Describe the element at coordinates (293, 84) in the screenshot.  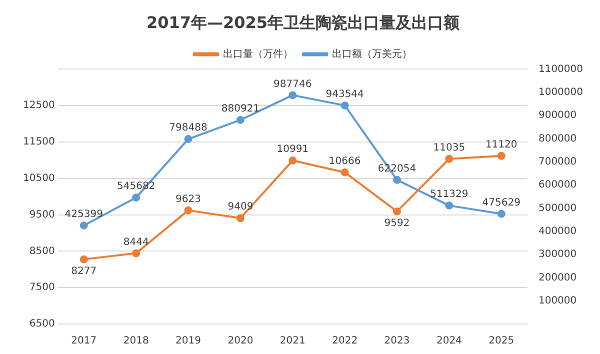
I see `data-label: 987746` at that location.